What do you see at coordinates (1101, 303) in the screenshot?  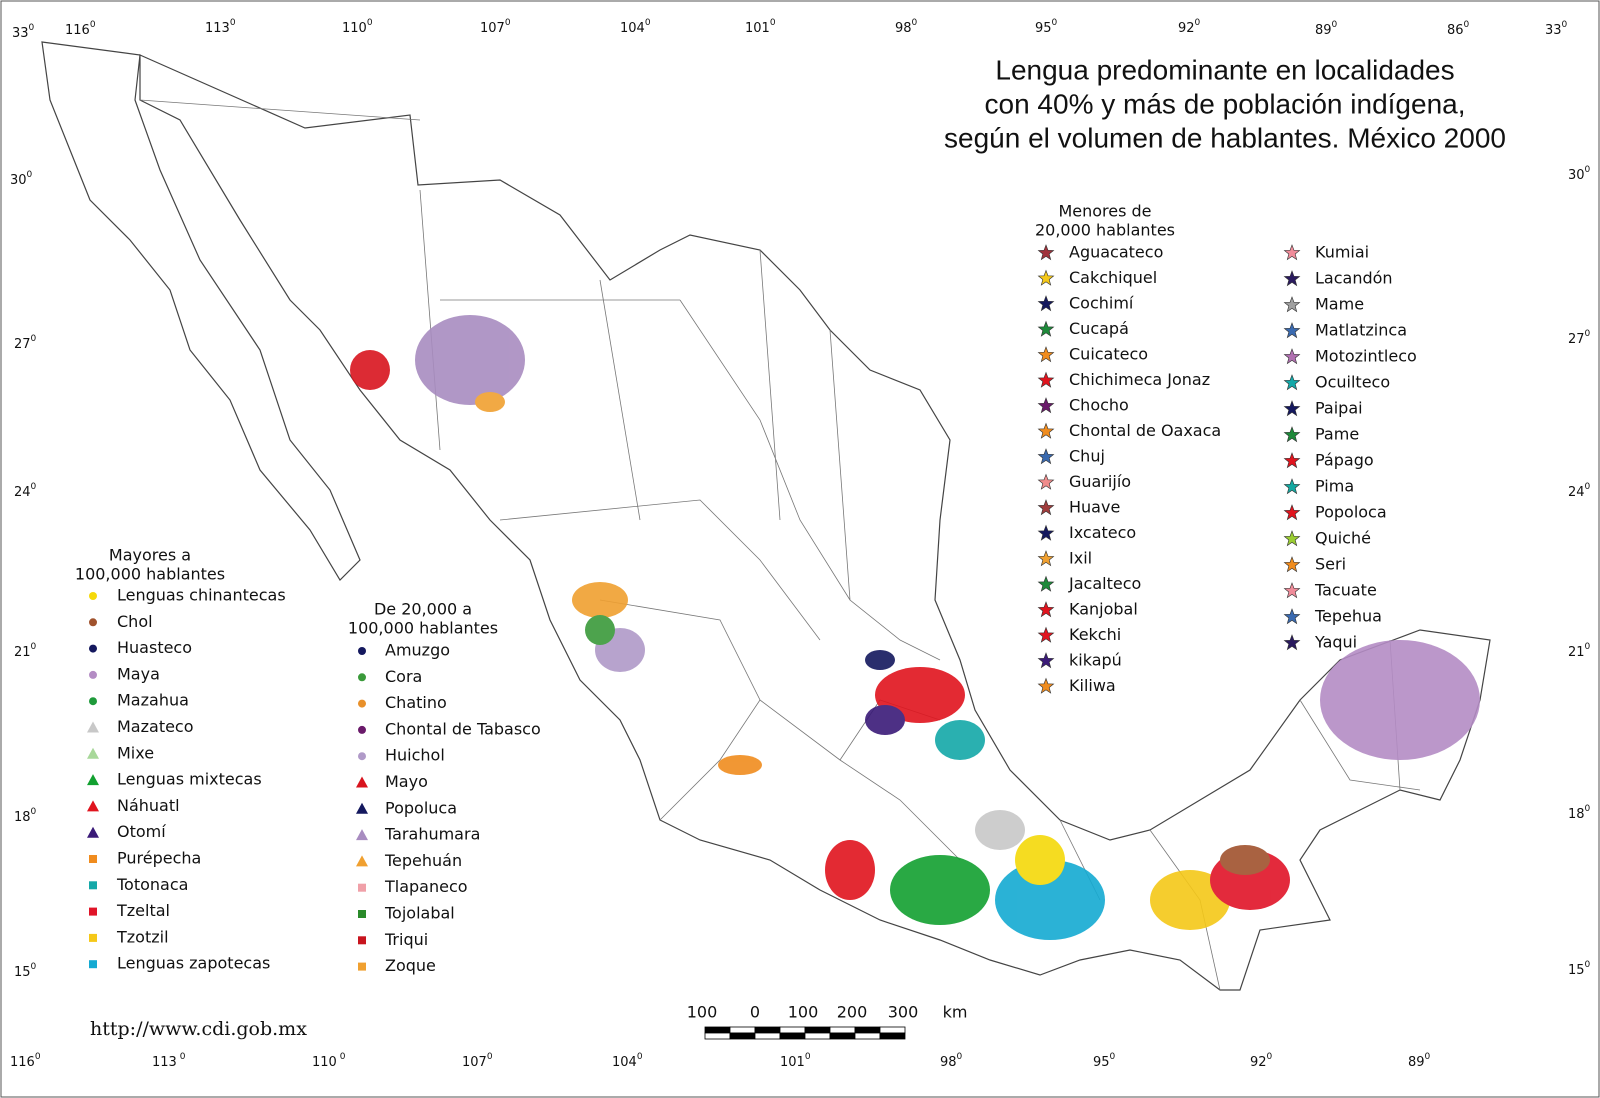 I see `legend-label: Cochimí` at bounding box center [1101, 303].